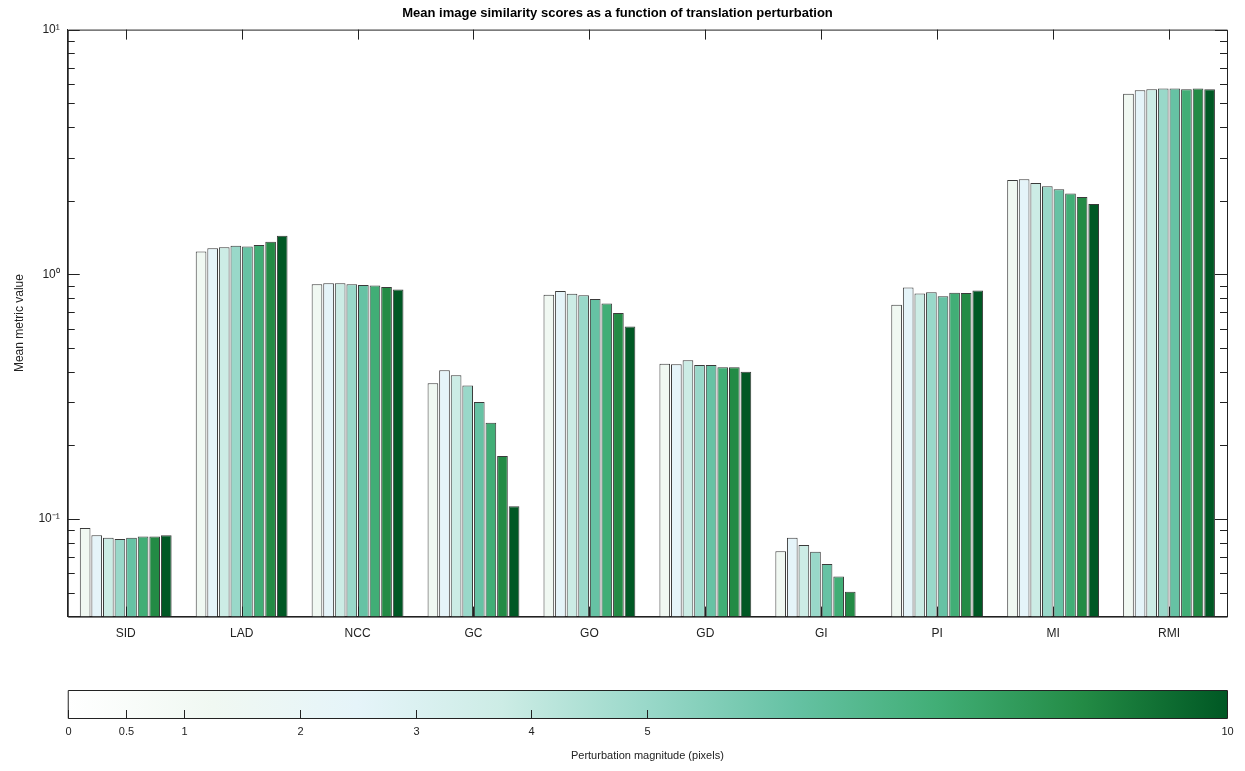 The height and width of the screenshot is (771, 1245). Describe the element at coordinates (49, 518) in the screenshot. I see `y-tick-label: 10⁻¹` at that location.